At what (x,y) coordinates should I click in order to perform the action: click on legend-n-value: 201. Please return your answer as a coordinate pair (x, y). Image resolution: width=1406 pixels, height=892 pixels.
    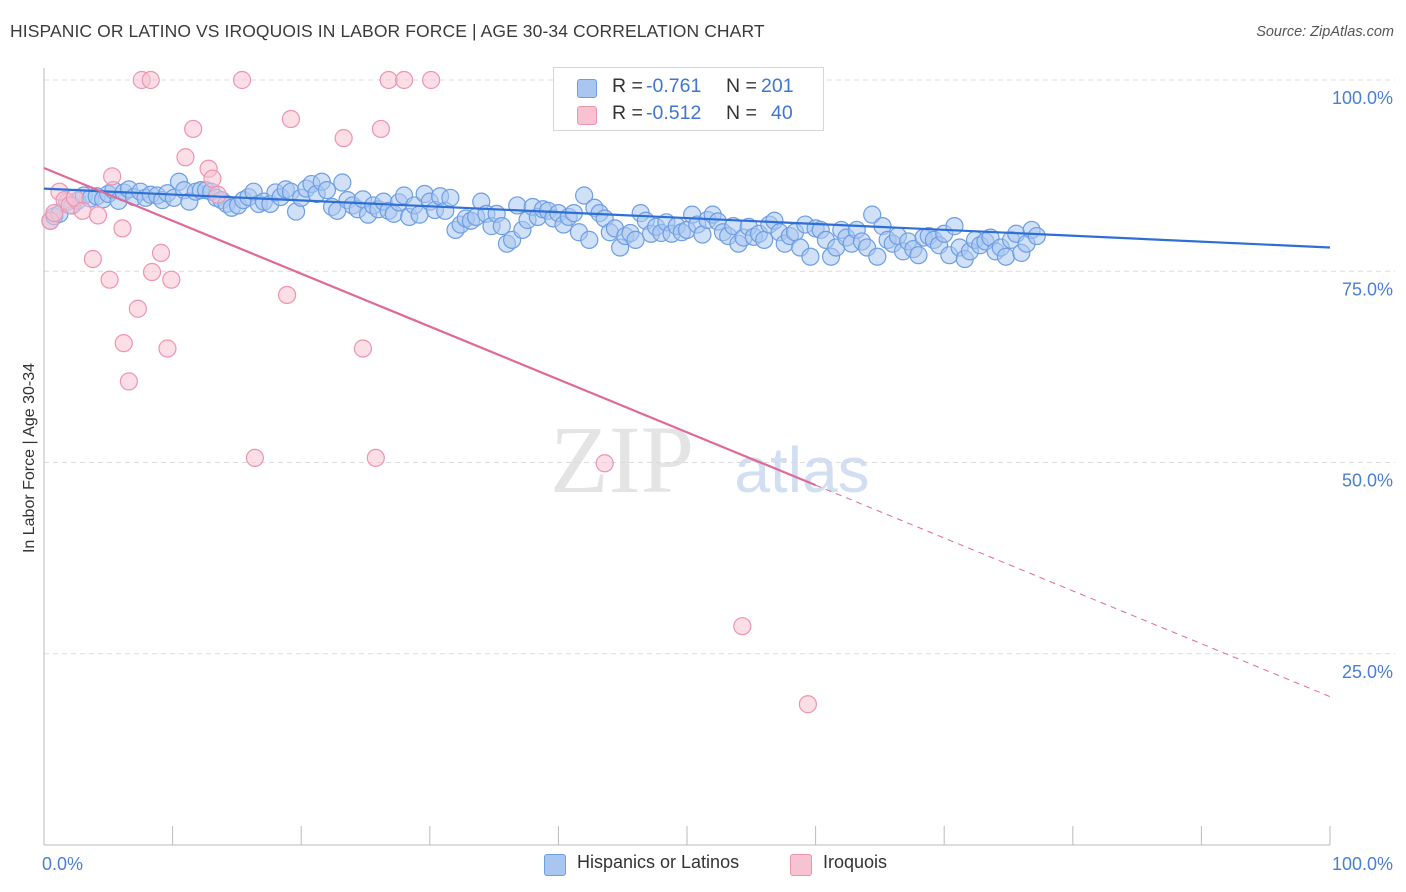
    Looking at the image, I should click on (777, 86).